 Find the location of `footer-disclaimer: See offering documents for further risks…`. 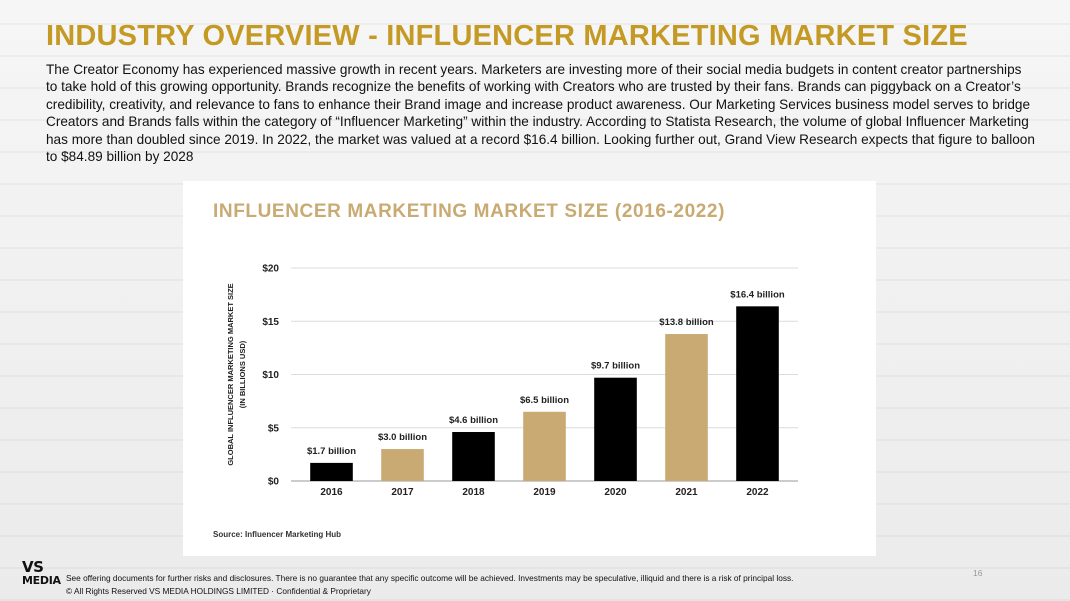

footer-disclaimer: See offering documents for further risks… is located at coordinates (430, 578).